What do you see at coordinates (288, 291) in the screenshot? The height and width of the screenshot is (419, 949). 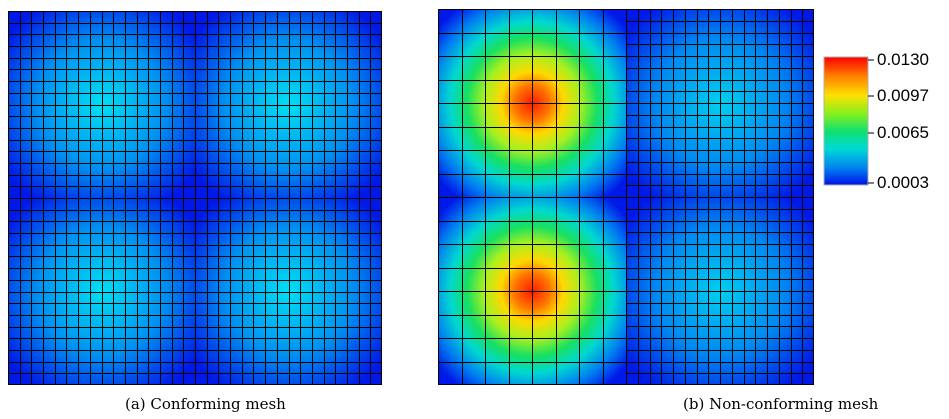 I see `field-quadrant-bottom-right` at bounding box center [288, 291].